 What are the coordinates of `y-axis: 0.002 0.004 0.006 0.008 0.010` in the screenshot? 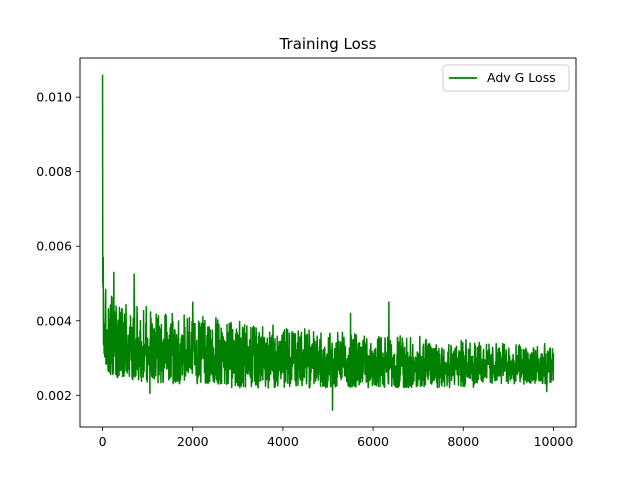 It's located at (58, 246).